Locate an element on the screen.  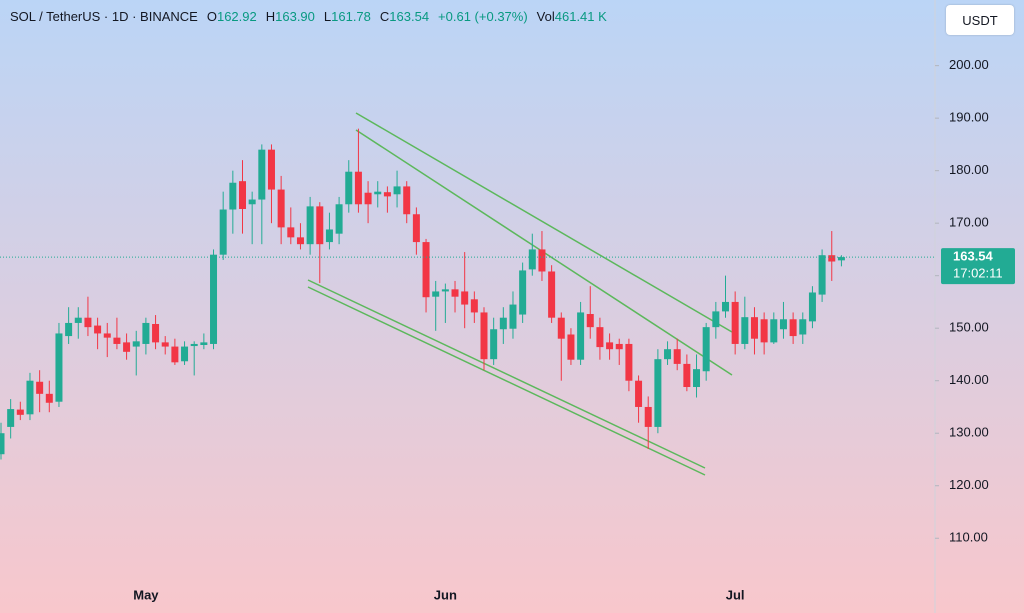
ohlc-value: 163.90 is located at coordinates (295, 16).